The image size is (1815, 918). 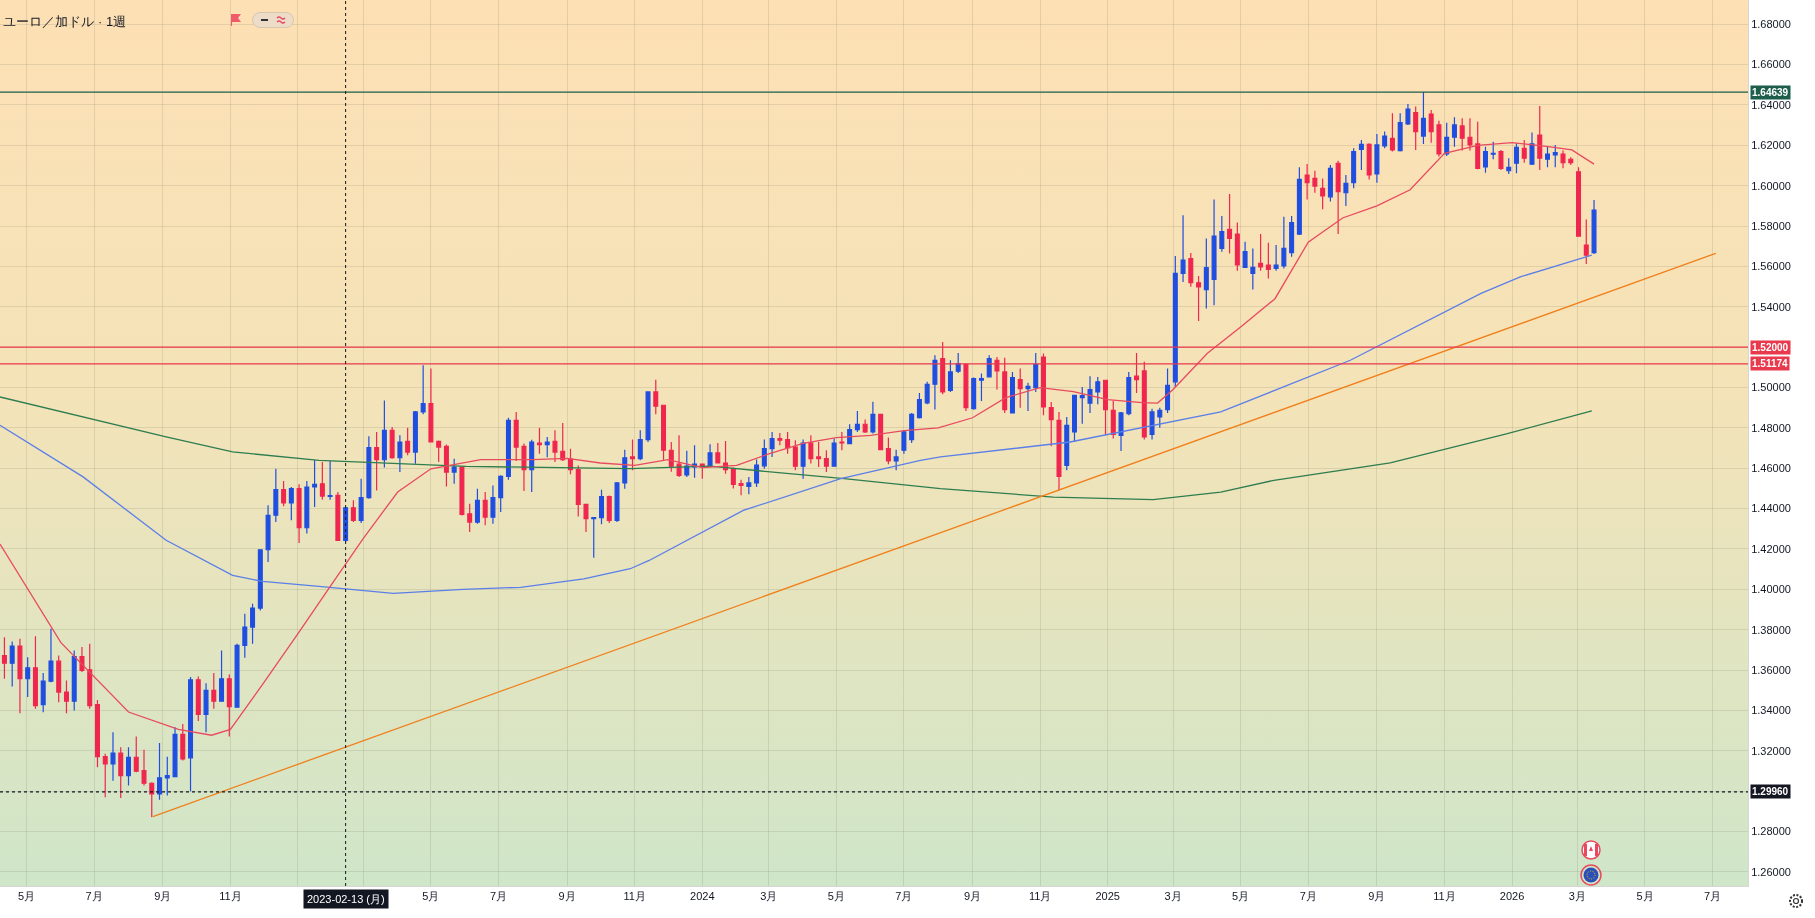 What do you see at coordinates (1771, 266) in the screenshot?
I see `y-tick-label: 1.56000` at bounding box center [1771, 266].